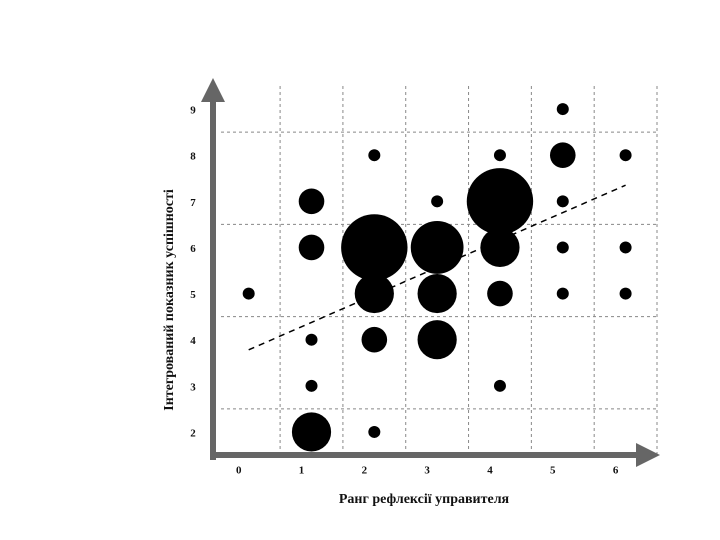  What do you see at coordinates (193, 295) in the screenshot?
I see `y-tick-label: 5` at bounding box center [193, 295].